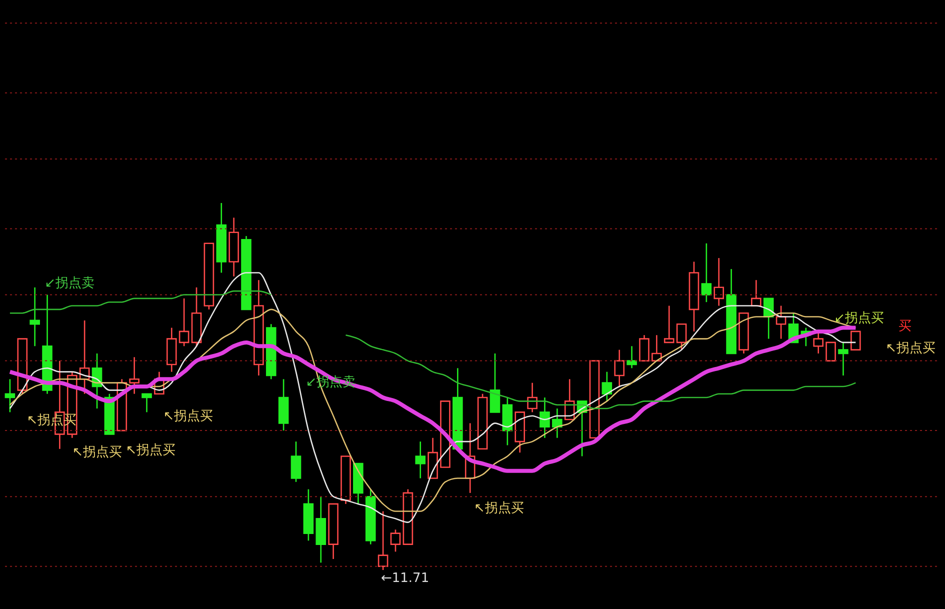 This screenshot has width=945, height=609. Describe the element at coordinates (859, 318) in the screenshot. I see `annotation: ↙拐点买` at that location.